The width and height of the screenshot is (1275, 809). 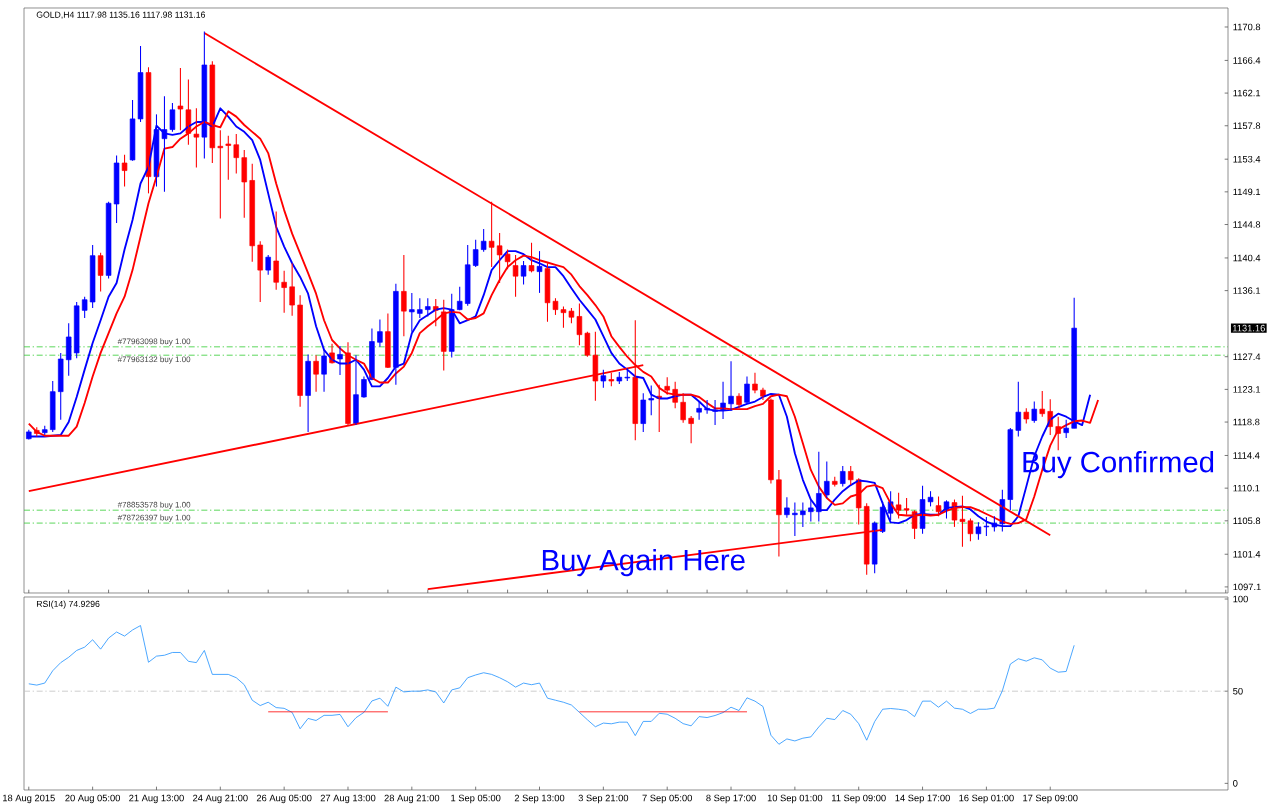 I want to click on y-tick-label: 1136.1, so click(x=1247, y=290).